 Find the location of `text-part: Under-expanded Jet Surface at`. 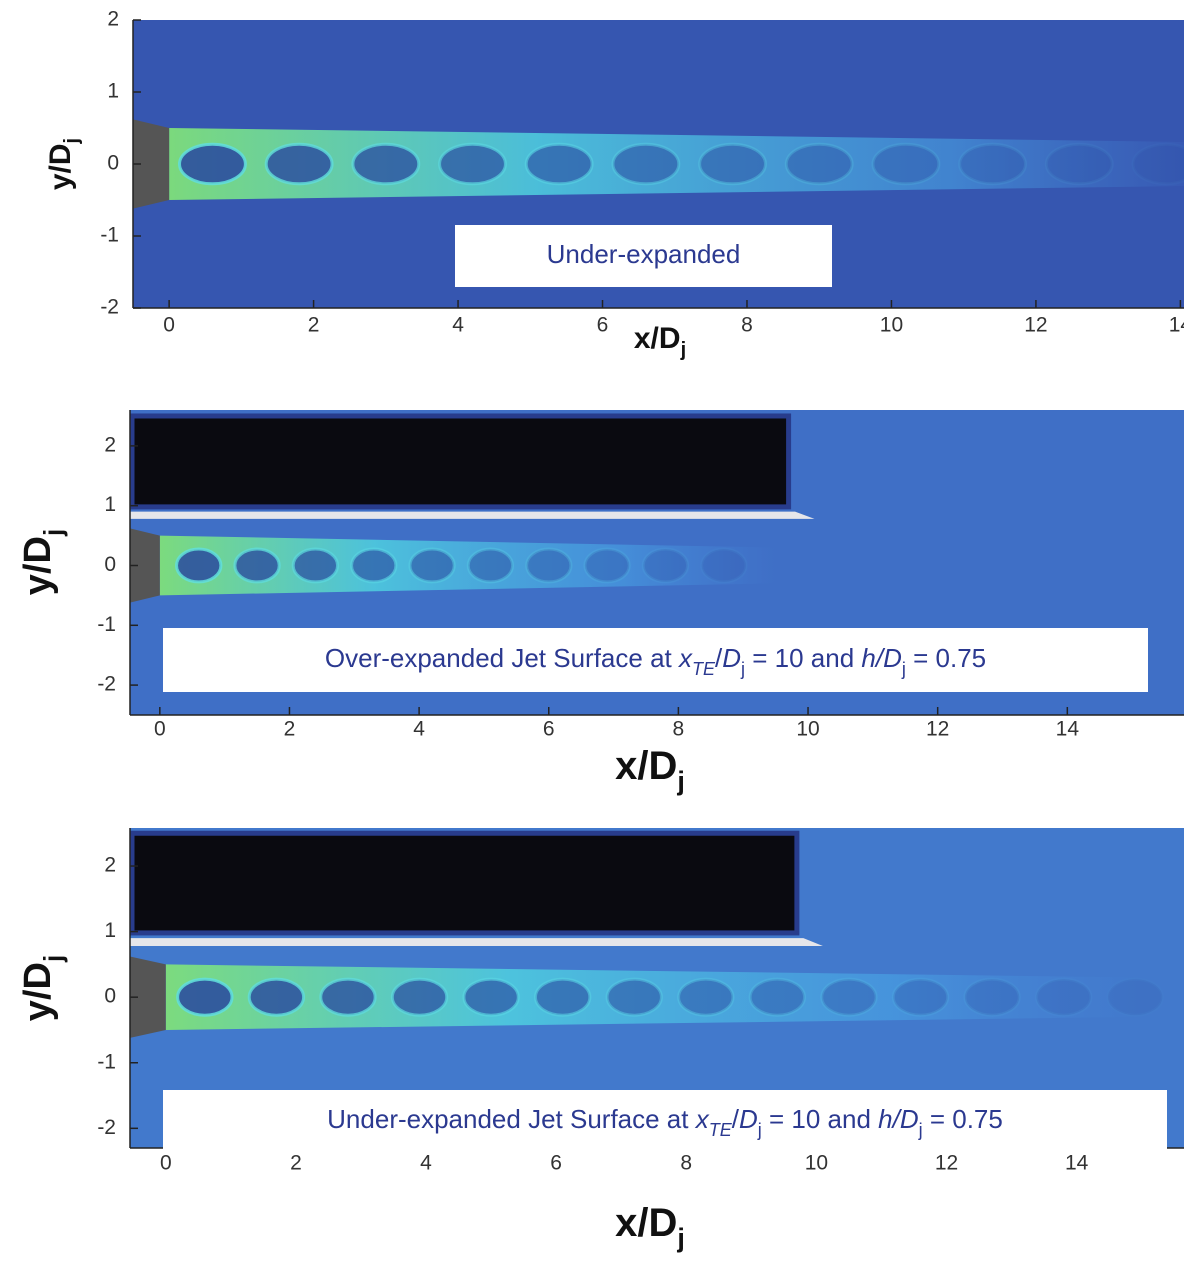

text-part: Under-expanded Jet Surface at is located at coordinates (511, 1119).